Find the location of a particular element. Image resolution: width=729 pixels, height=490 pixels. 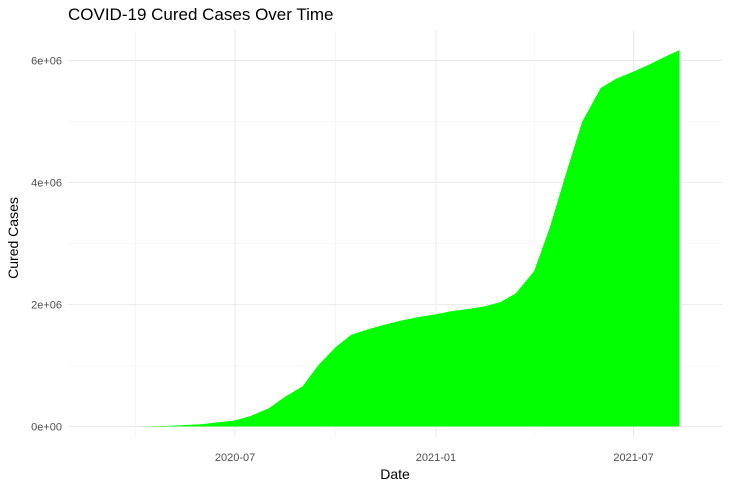

y-axis-ticks: 0e+00 2e+06 4e+06 6e+06 is located at coordinates (46, 245).